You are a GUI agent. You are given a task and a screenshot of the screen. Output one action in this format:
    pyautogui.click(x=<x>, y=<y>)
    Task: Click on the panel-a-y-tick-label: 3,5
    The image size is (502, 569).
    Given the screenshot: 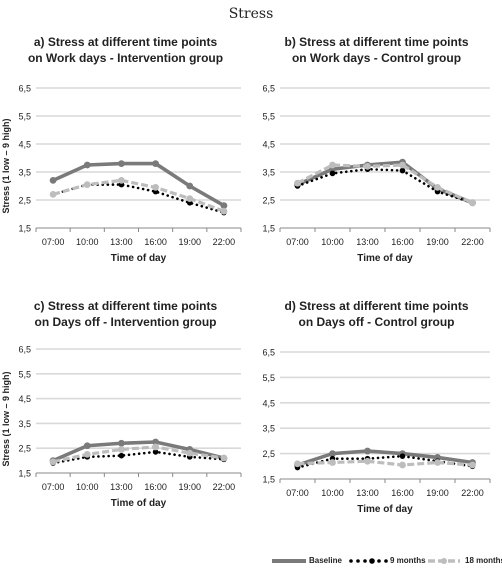 What is the action you would take?
    pyautogui.click(x=24, y=173)
    